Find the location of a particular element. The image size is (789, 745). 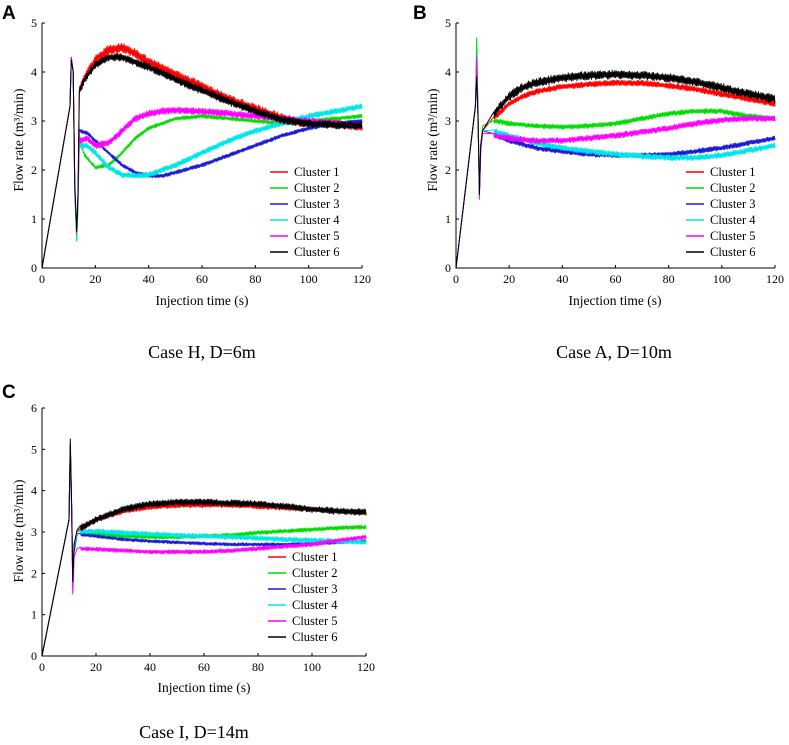

legend-item-b-cluster-6: Cluster 6 is located at coordinates (720, 252).